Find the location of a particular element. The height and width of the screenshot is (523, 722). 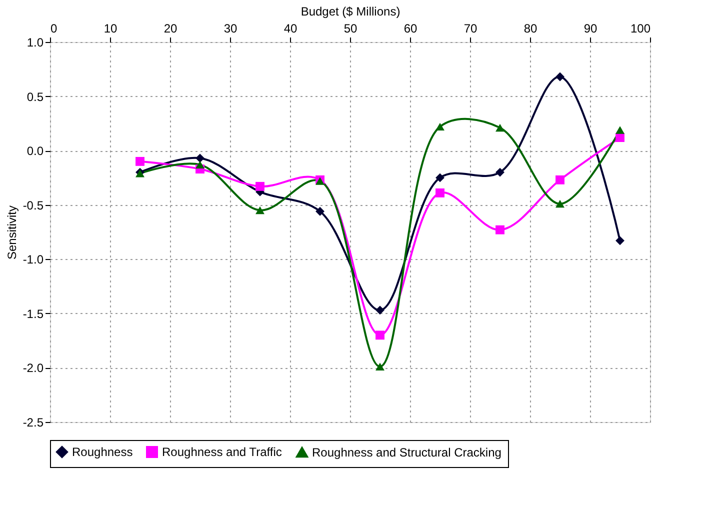

x-tick-label: 0 is located at coordinates (54, 29).